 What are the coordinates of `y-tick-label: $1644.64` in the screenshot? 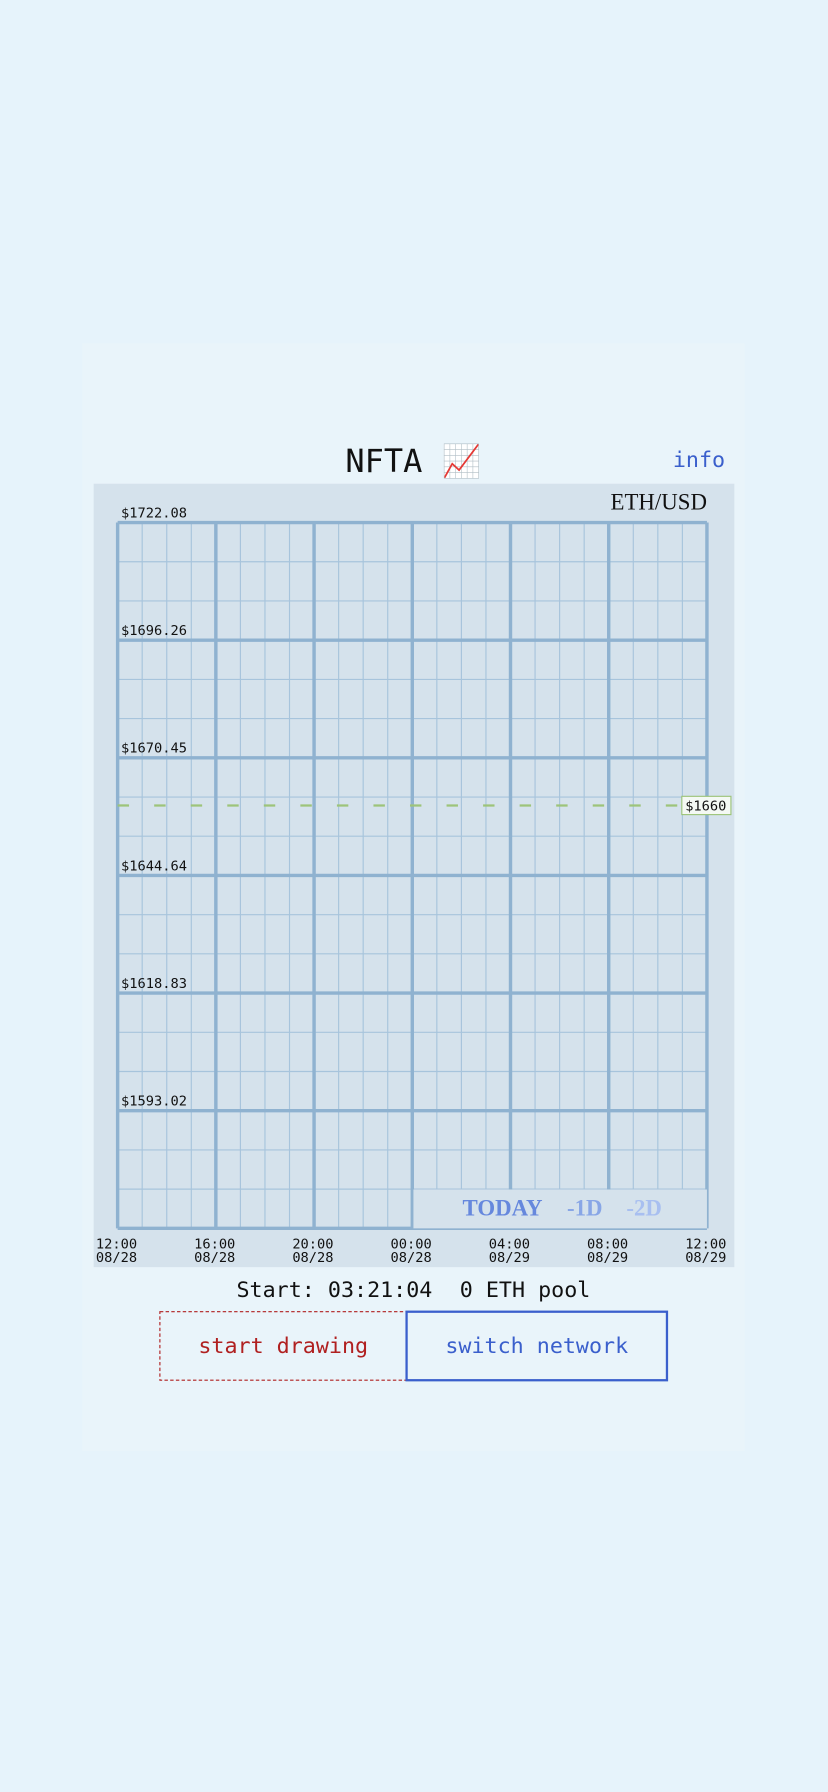 It's located at (154, 866).